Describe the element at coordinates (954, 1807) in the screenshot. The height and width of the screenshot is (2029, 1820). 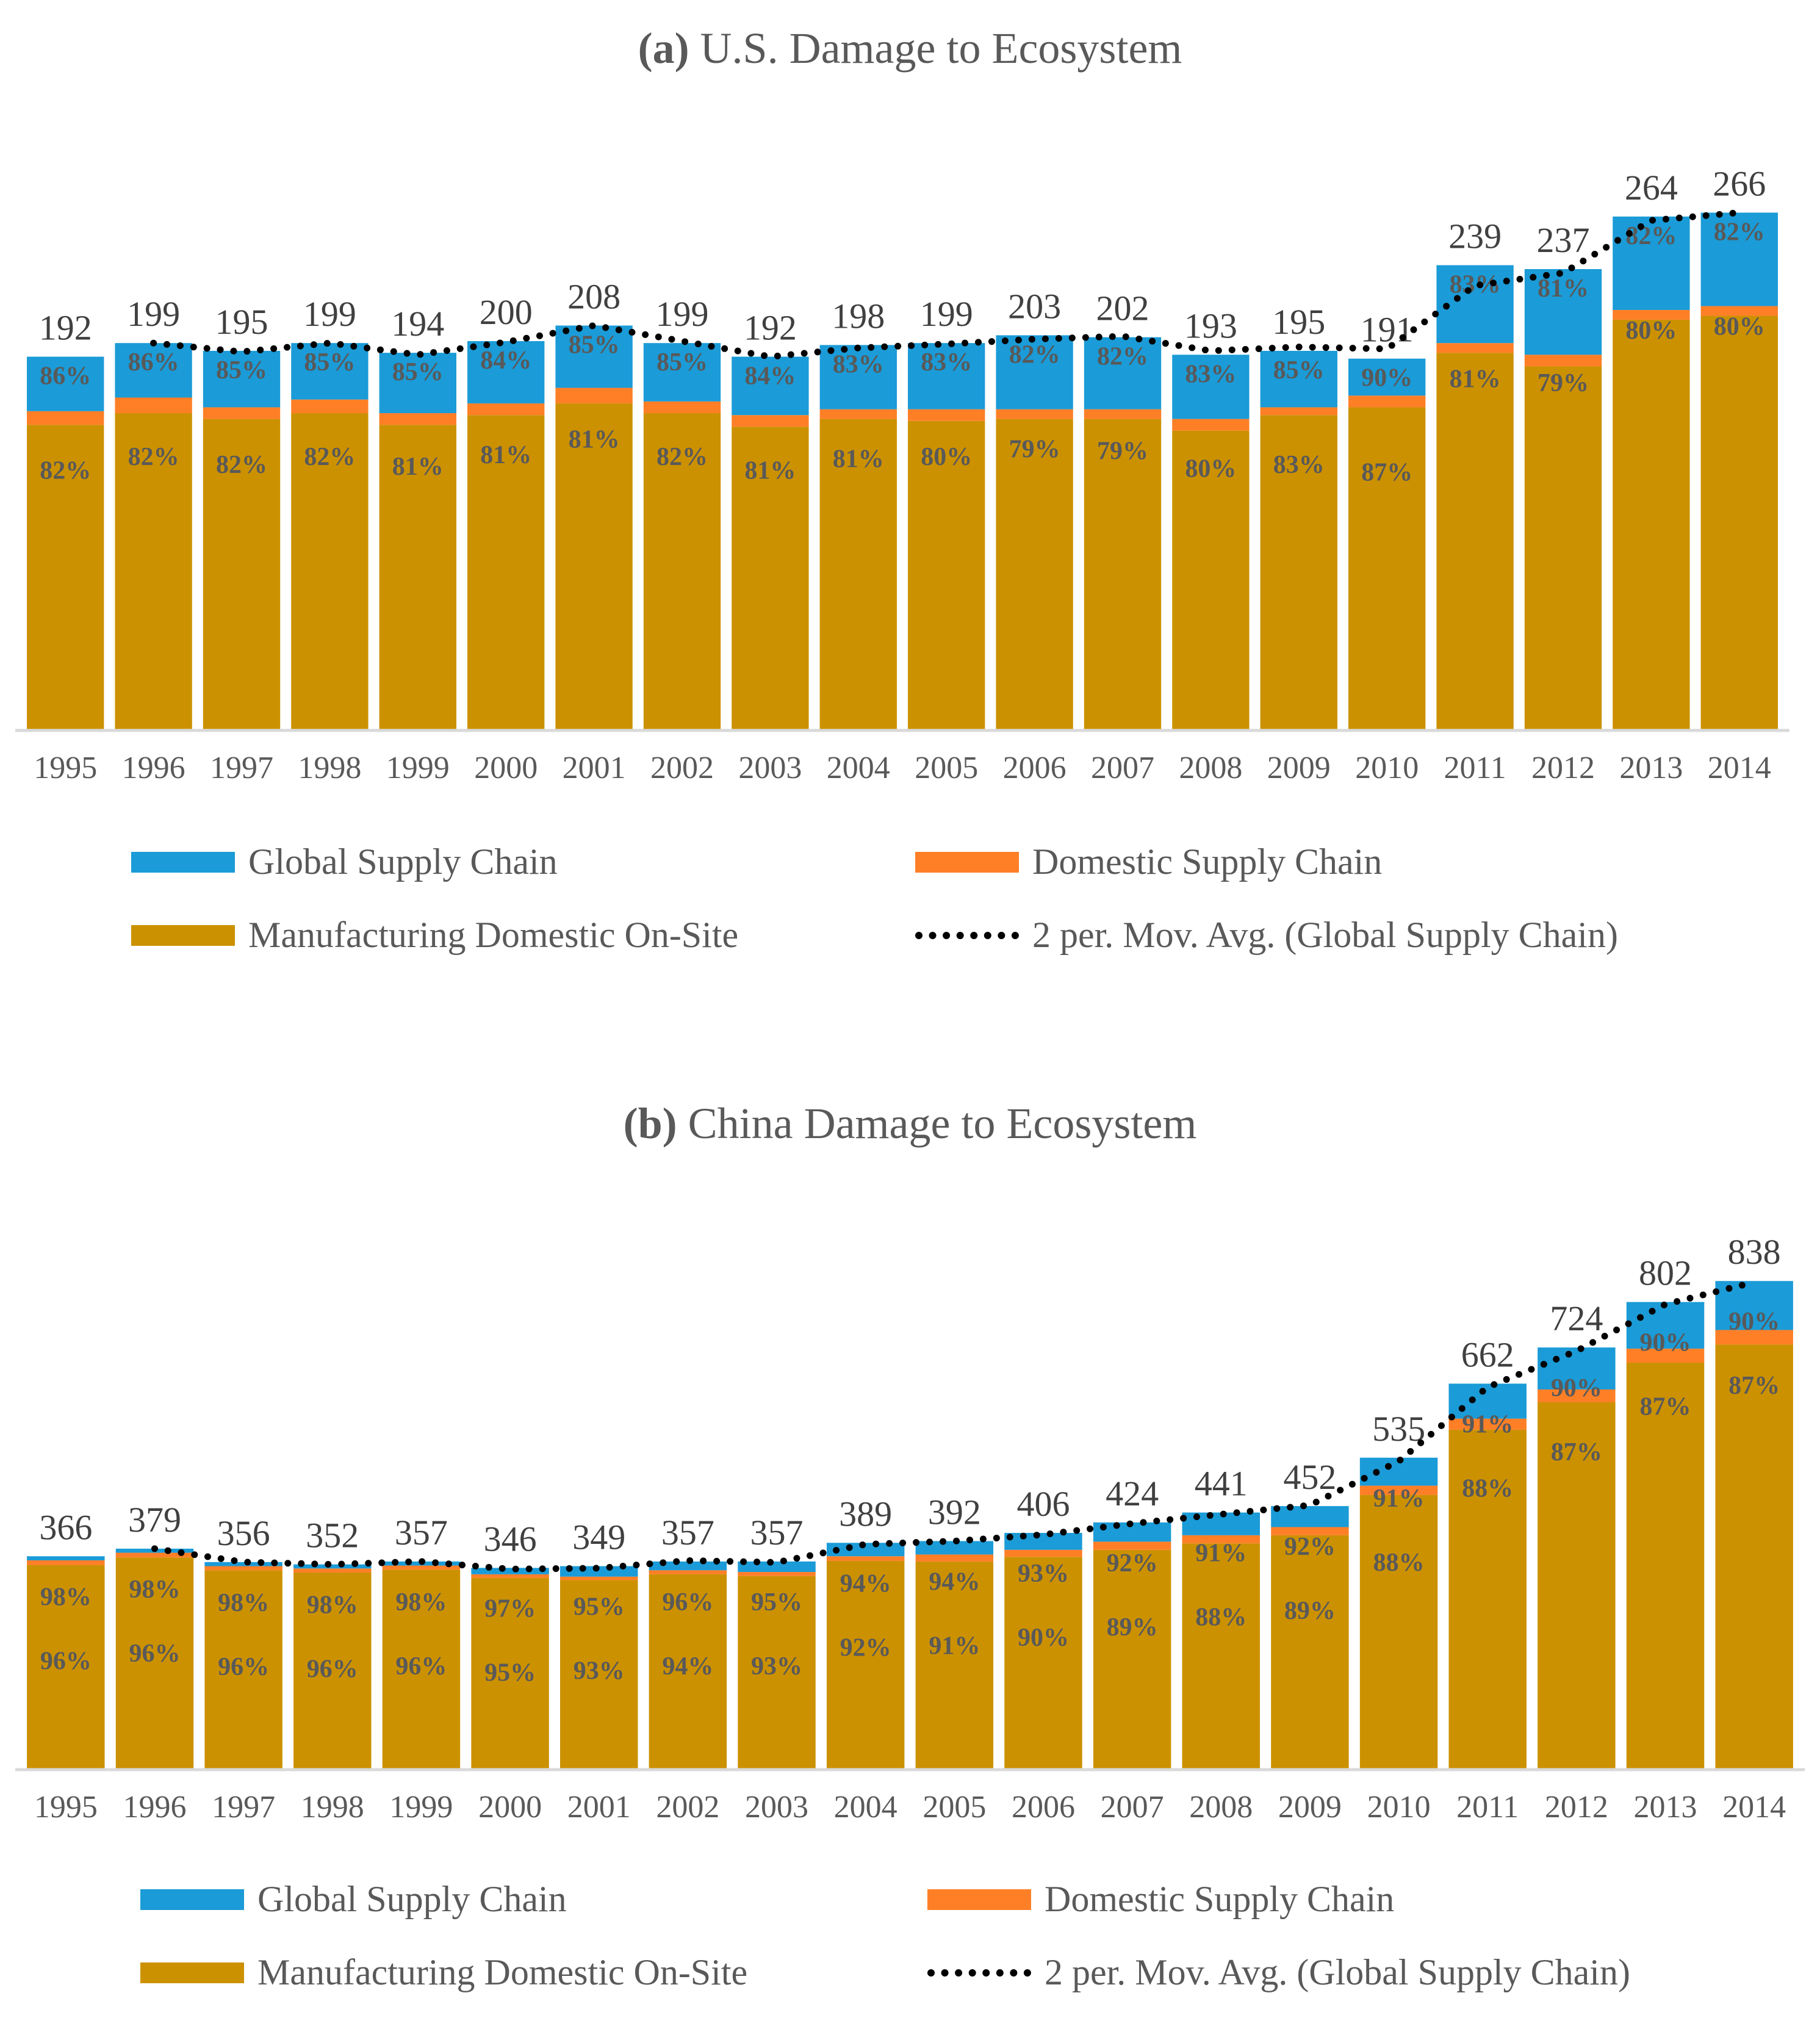
I see `x-tick-label: 2005` at that location.